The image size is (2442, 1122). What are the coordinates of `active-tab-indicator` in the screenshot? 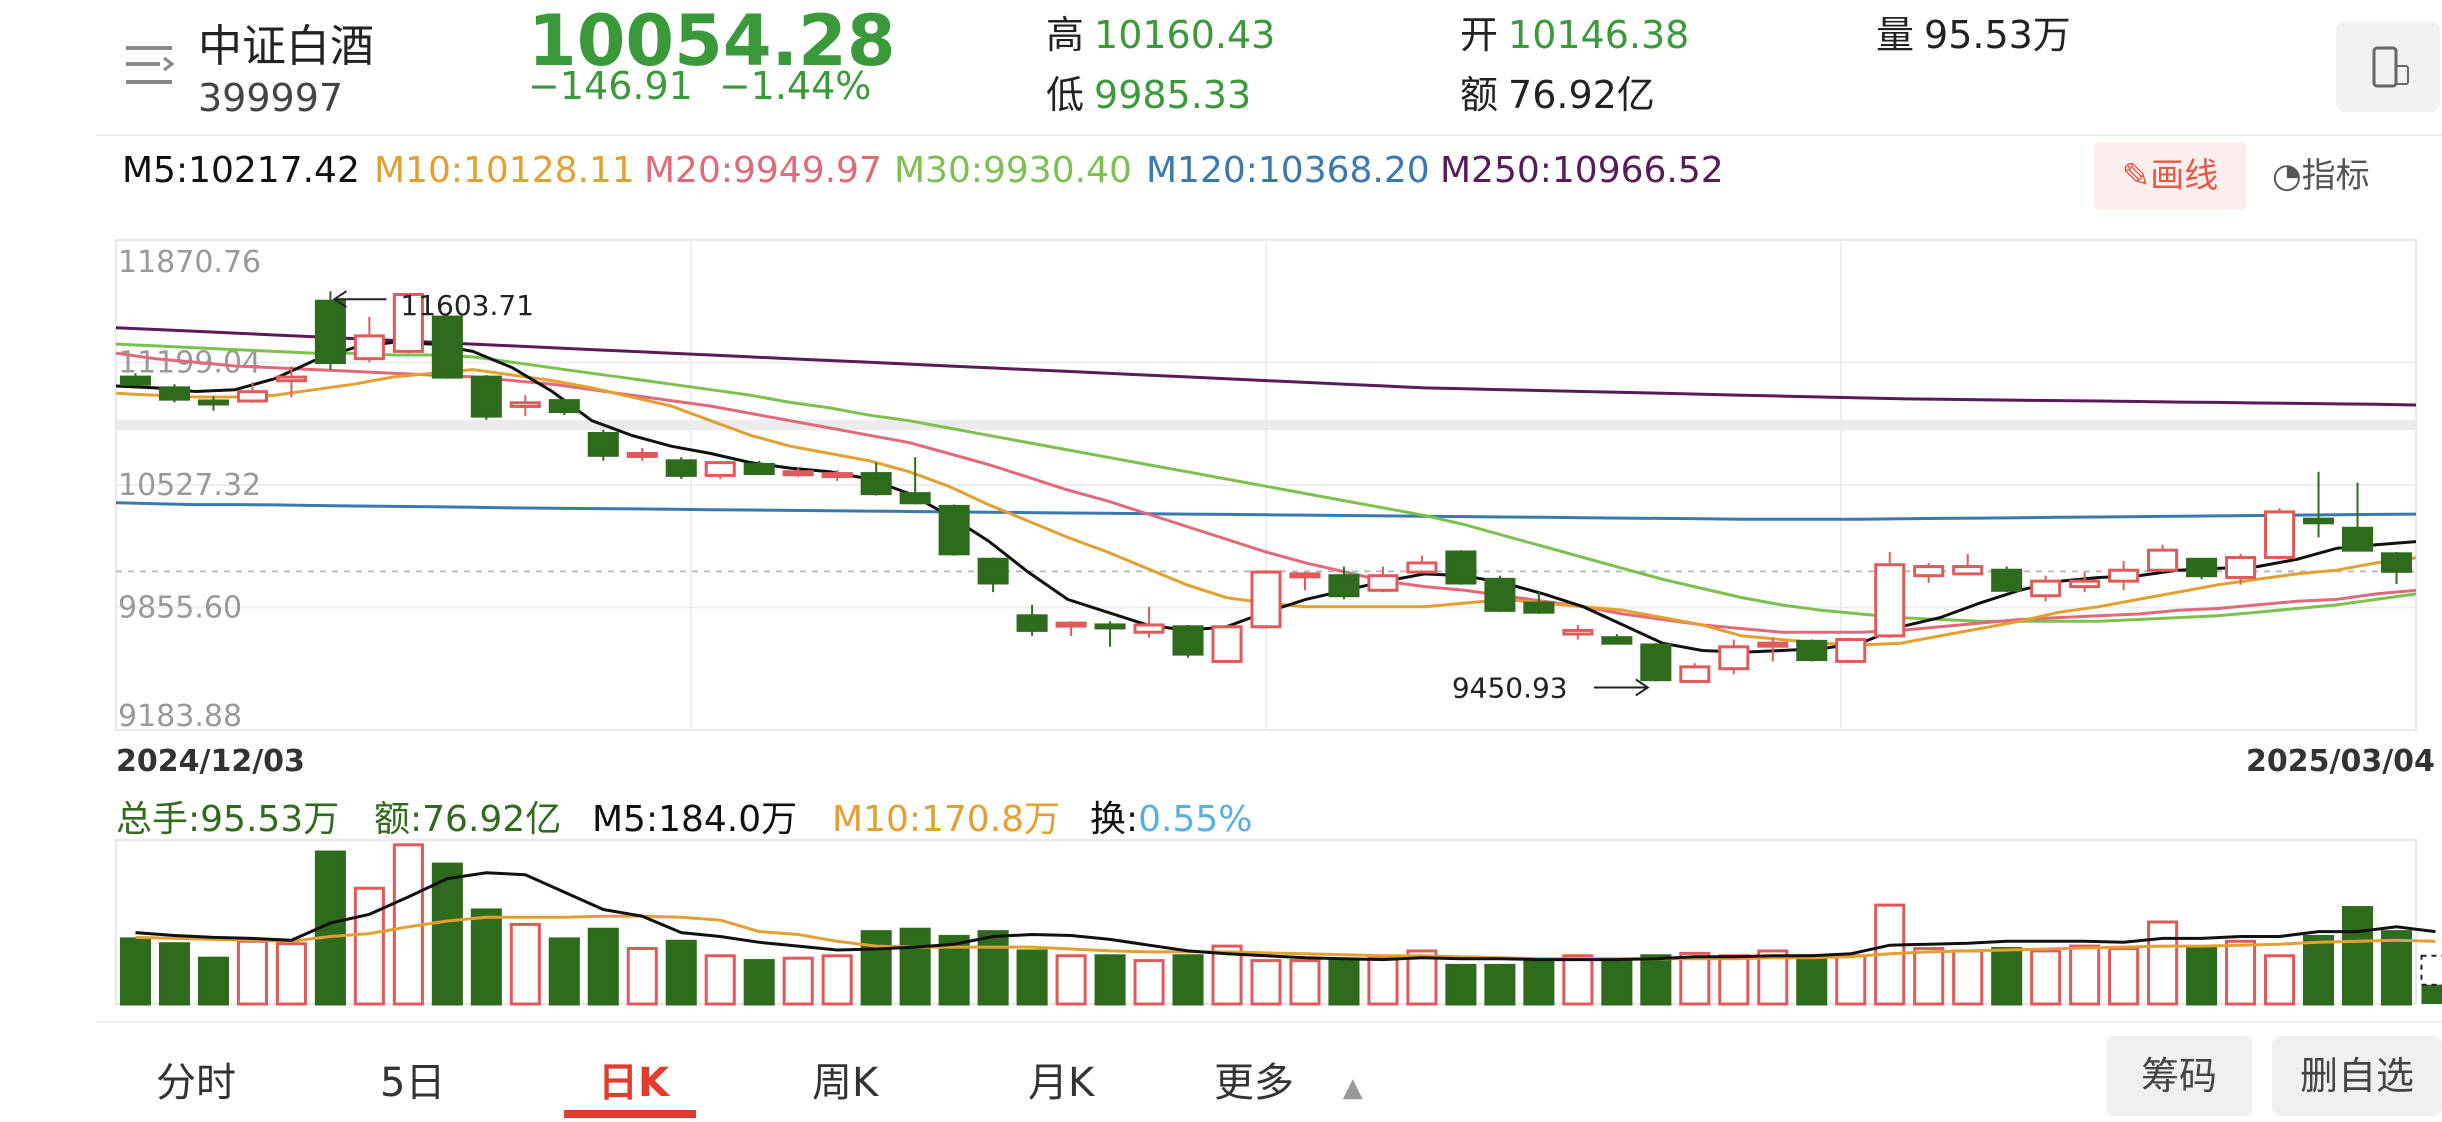 It's located at (630, 1114).